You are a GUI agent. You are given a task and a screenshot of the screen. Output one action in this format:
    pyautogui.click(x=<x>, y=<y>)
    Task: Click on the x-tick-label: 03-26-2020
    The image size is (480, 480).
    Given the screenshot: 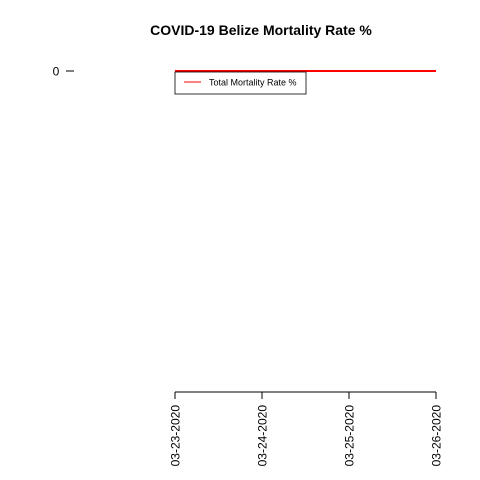 What is the action you would take?
    pyautogui.click(x=437, y=436)
    